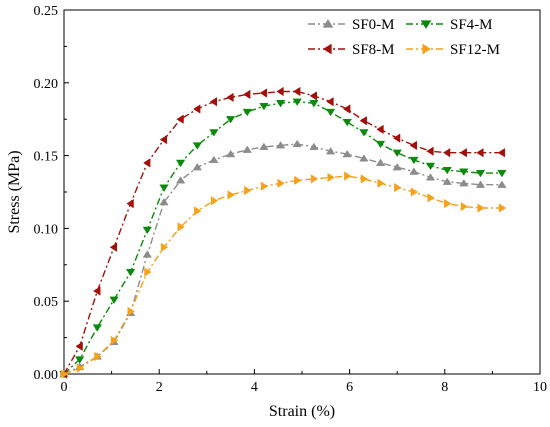  I want to click on y-tick-label: 0.10, so click(46, 229).